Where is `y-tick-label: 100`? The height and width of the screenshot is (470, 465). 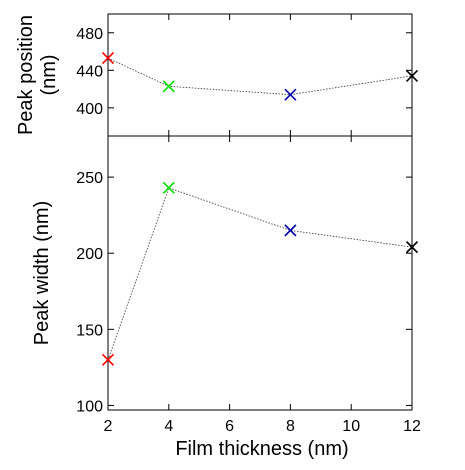 y-tick-label: 100 is located at coordinates (89, 406).